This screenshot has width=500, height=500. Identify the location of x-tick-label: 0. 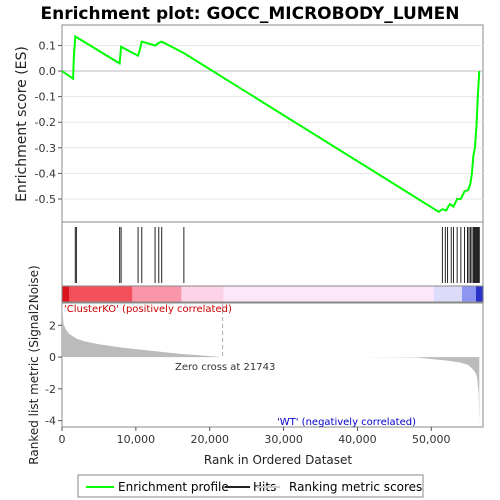
(62, 439).